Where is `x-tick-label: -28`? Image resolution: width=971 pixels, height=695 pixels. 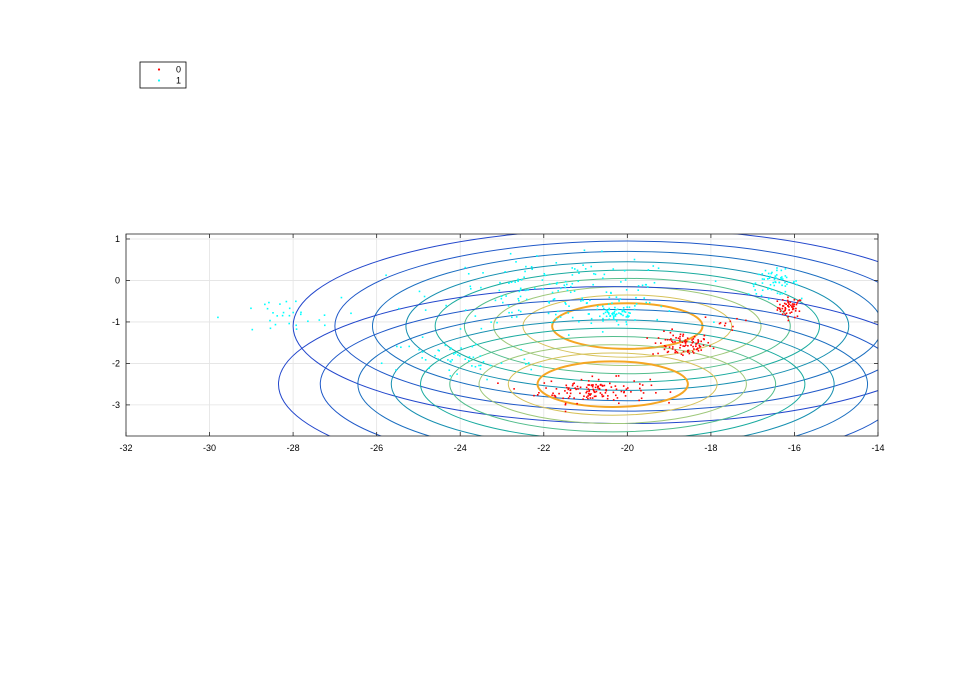 x-tick-label: -28 is located at coordinates (293, 448).